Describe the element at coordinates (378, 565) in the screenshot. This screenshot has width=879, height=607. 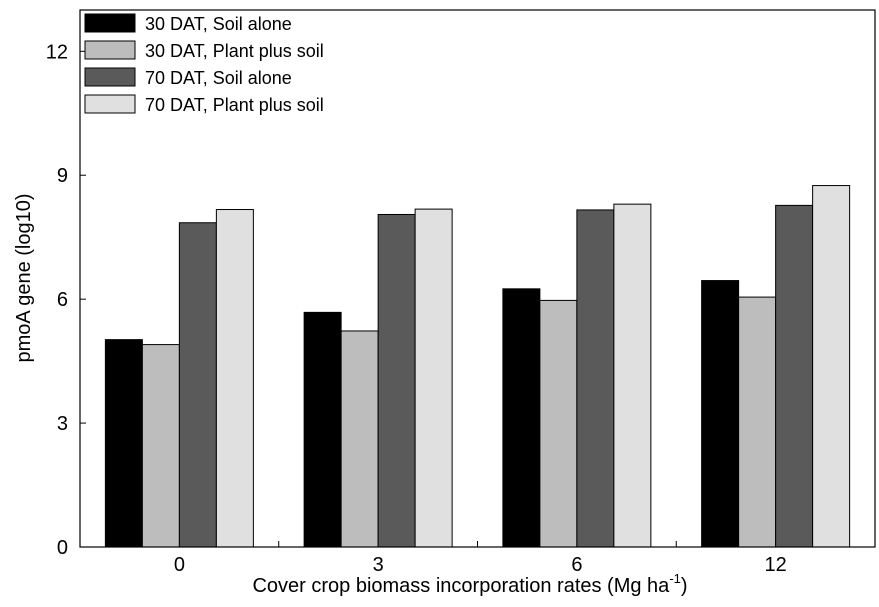
I see `x-tick-label: 3` at that location.